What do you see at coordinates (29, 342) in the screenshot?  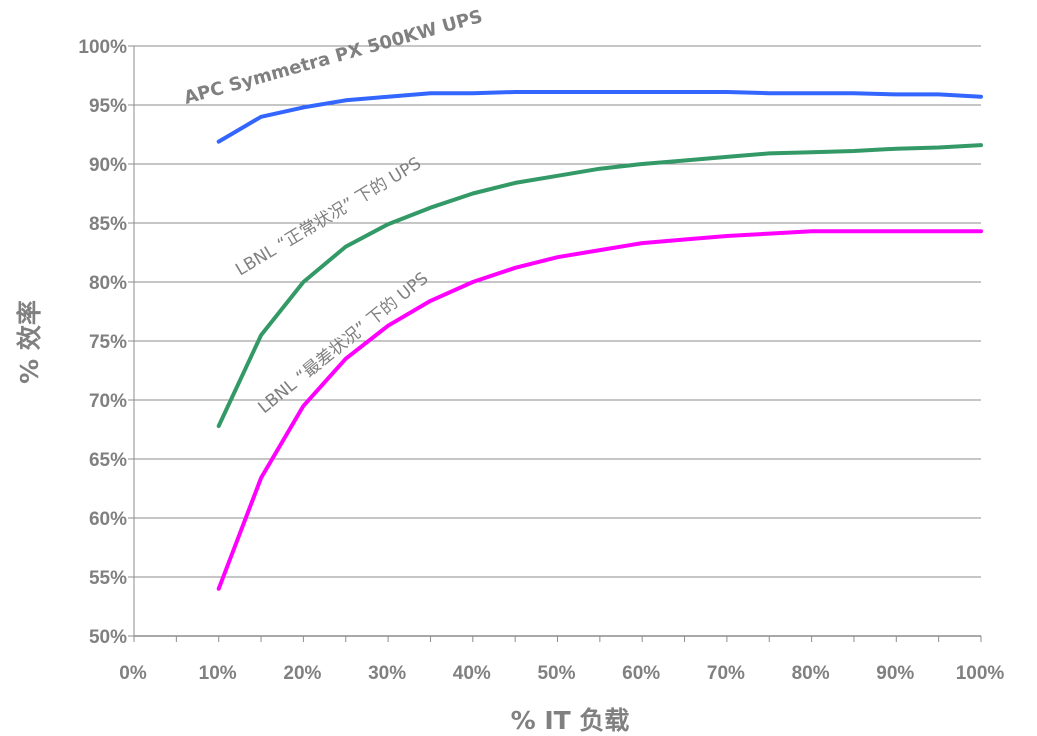 I see `y-axis-title: % 效率` at bounding box center [29, 342].